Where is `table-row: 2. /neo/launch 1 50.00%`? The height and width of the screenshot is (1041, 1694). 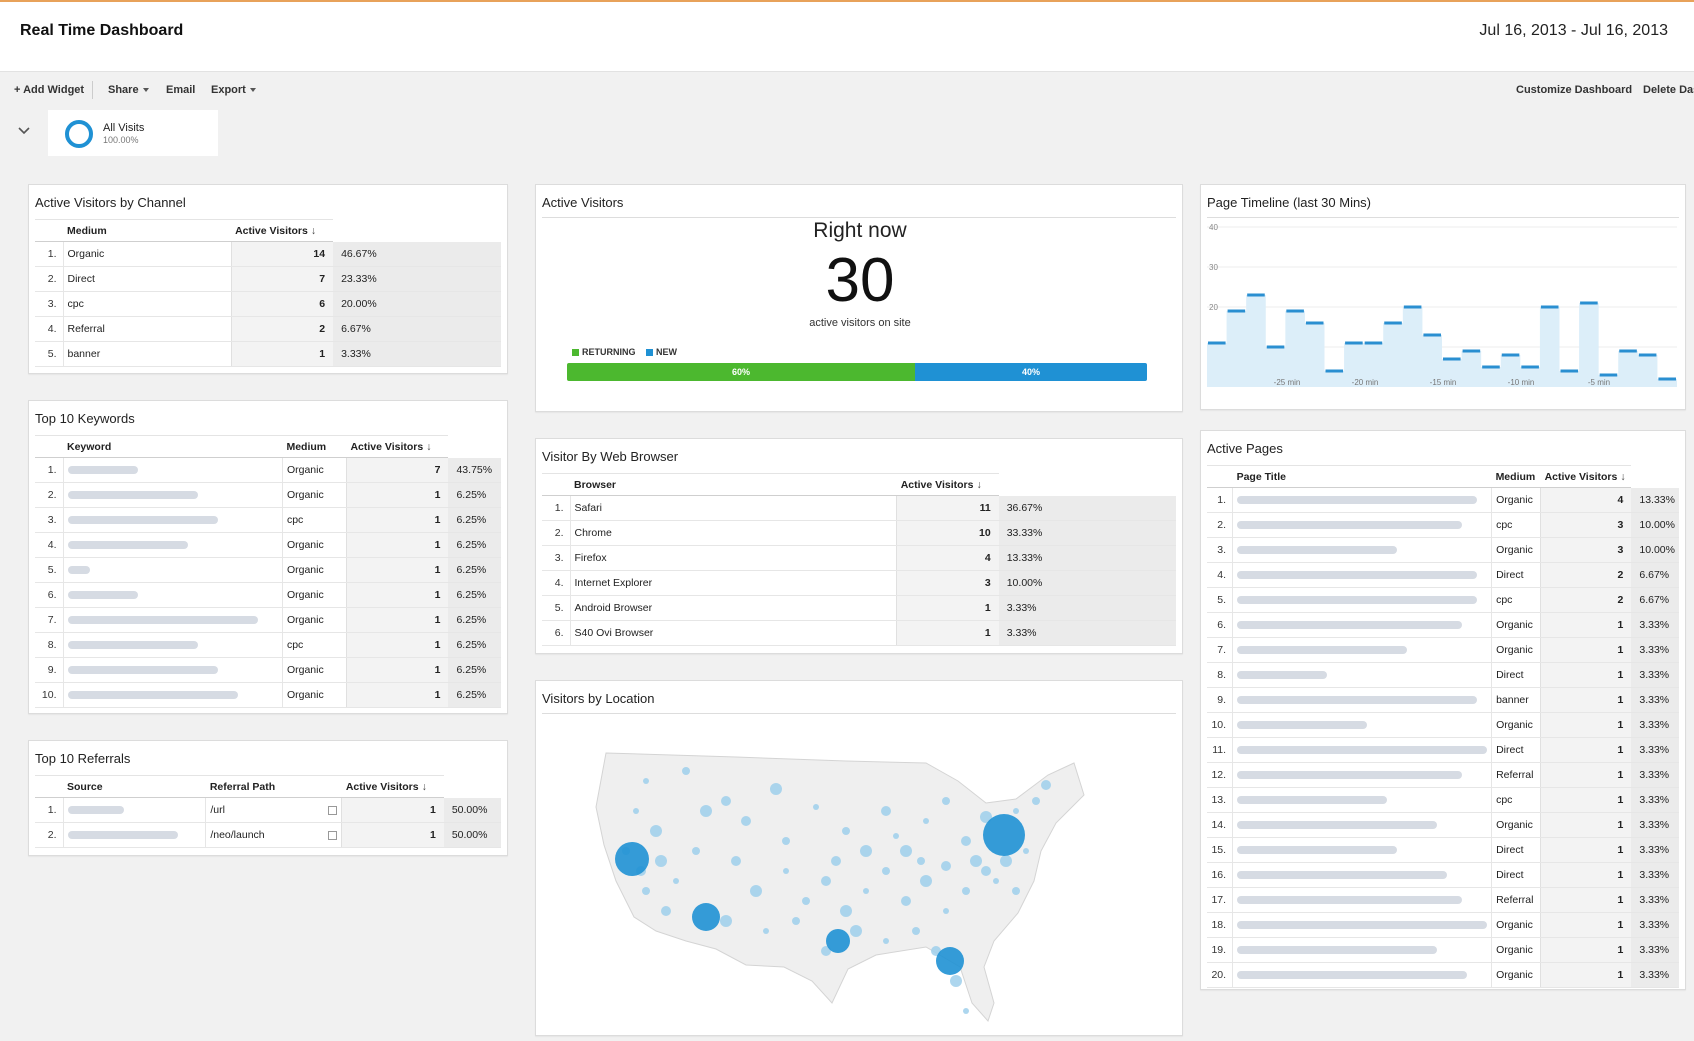 table-row: 2. /neo/launch 1 50.00% is located at coordinates (268, 835).